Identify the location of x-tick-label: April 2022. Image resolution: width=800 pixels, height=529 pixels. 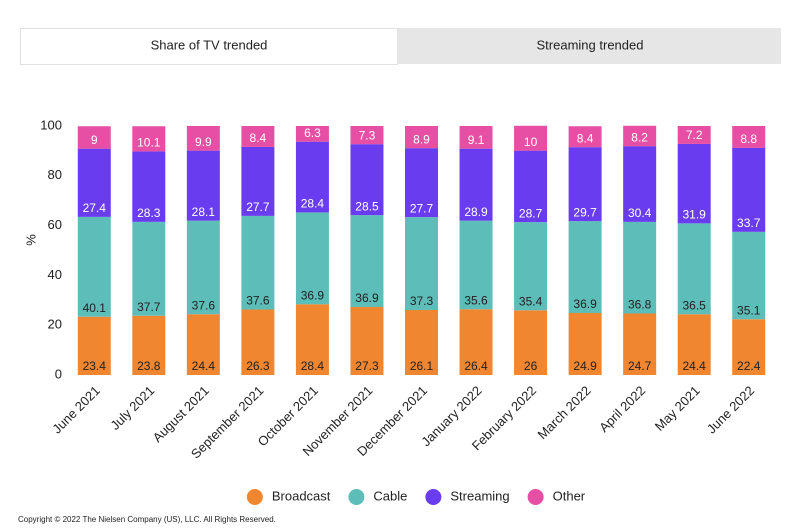
(622, 409).